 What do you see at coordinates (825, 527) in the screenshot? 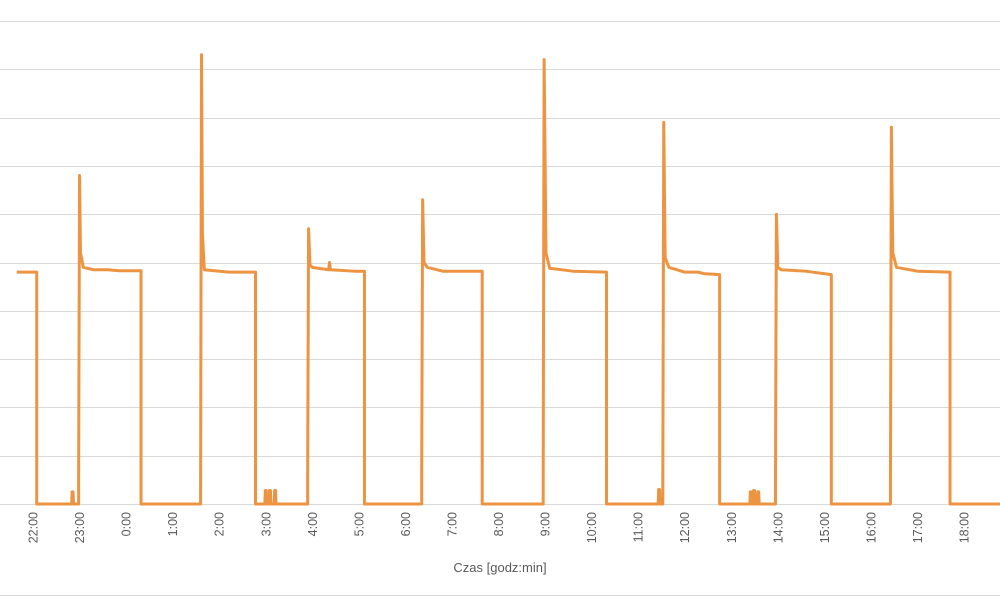
I see `x-tick-label: 15:00` at bounding box center [825, 527].